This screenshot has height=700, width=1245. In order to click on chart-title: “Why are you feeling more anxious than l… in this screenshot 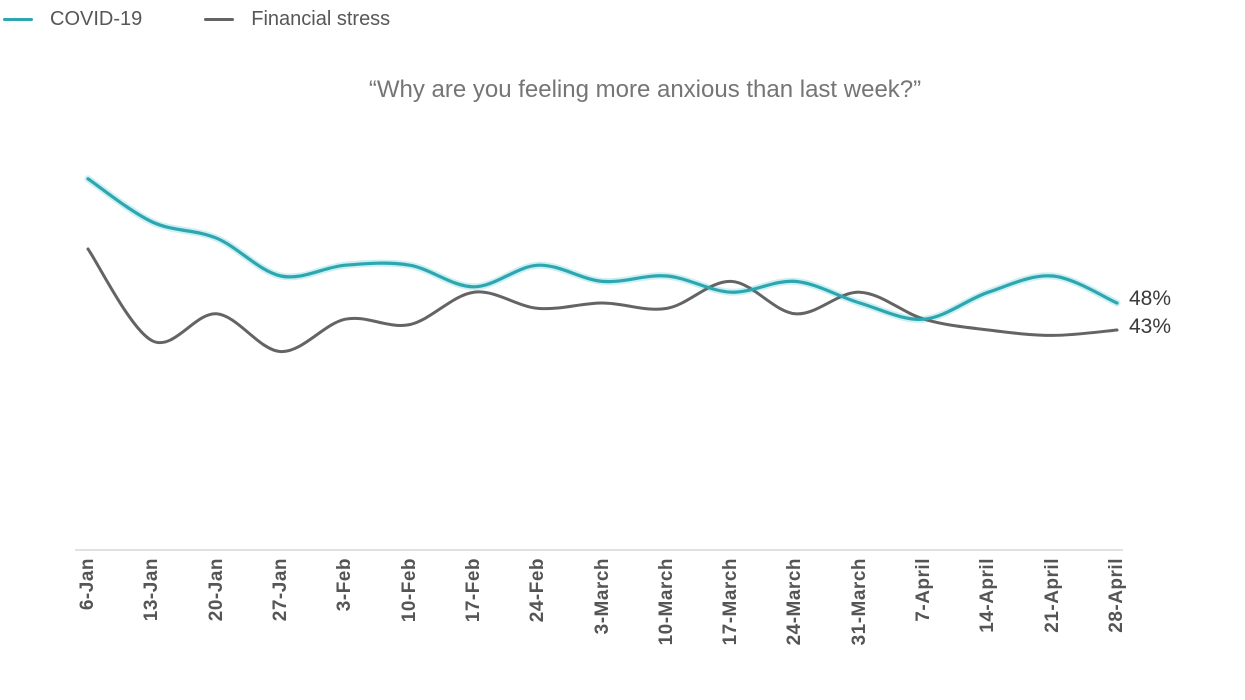, I will do `click(645, 89)`.